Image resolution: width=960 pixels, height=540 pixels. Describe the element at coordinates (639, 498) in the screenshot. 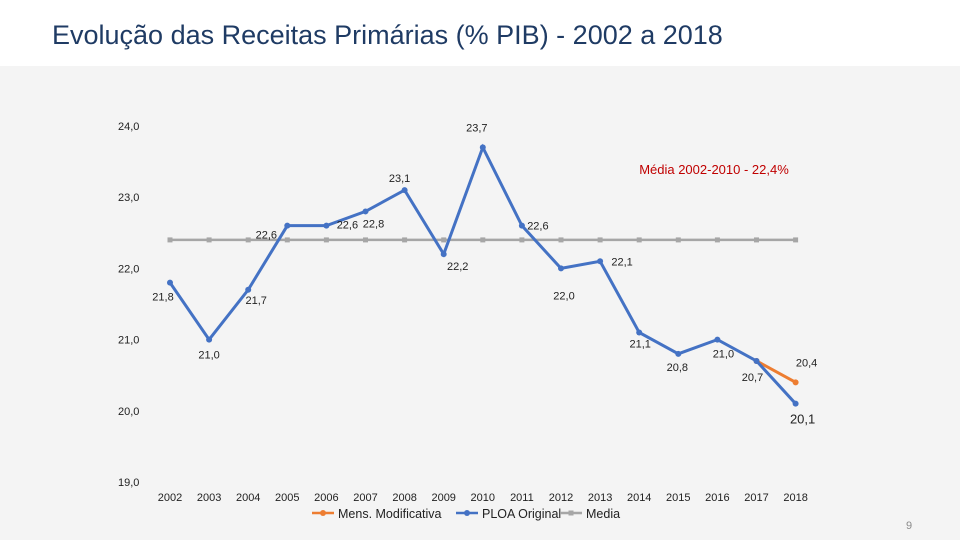

I see `x-tick-label: 2014` at that location.